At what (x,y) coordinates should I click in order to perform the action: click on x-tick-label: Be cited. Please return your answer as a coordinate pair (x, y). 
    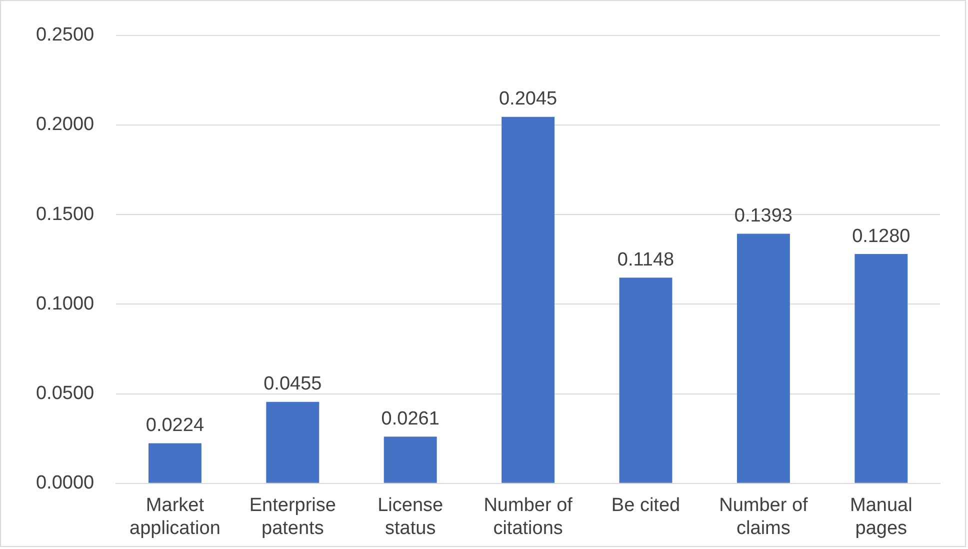
    Looking at the image, I should click on (645, 505).